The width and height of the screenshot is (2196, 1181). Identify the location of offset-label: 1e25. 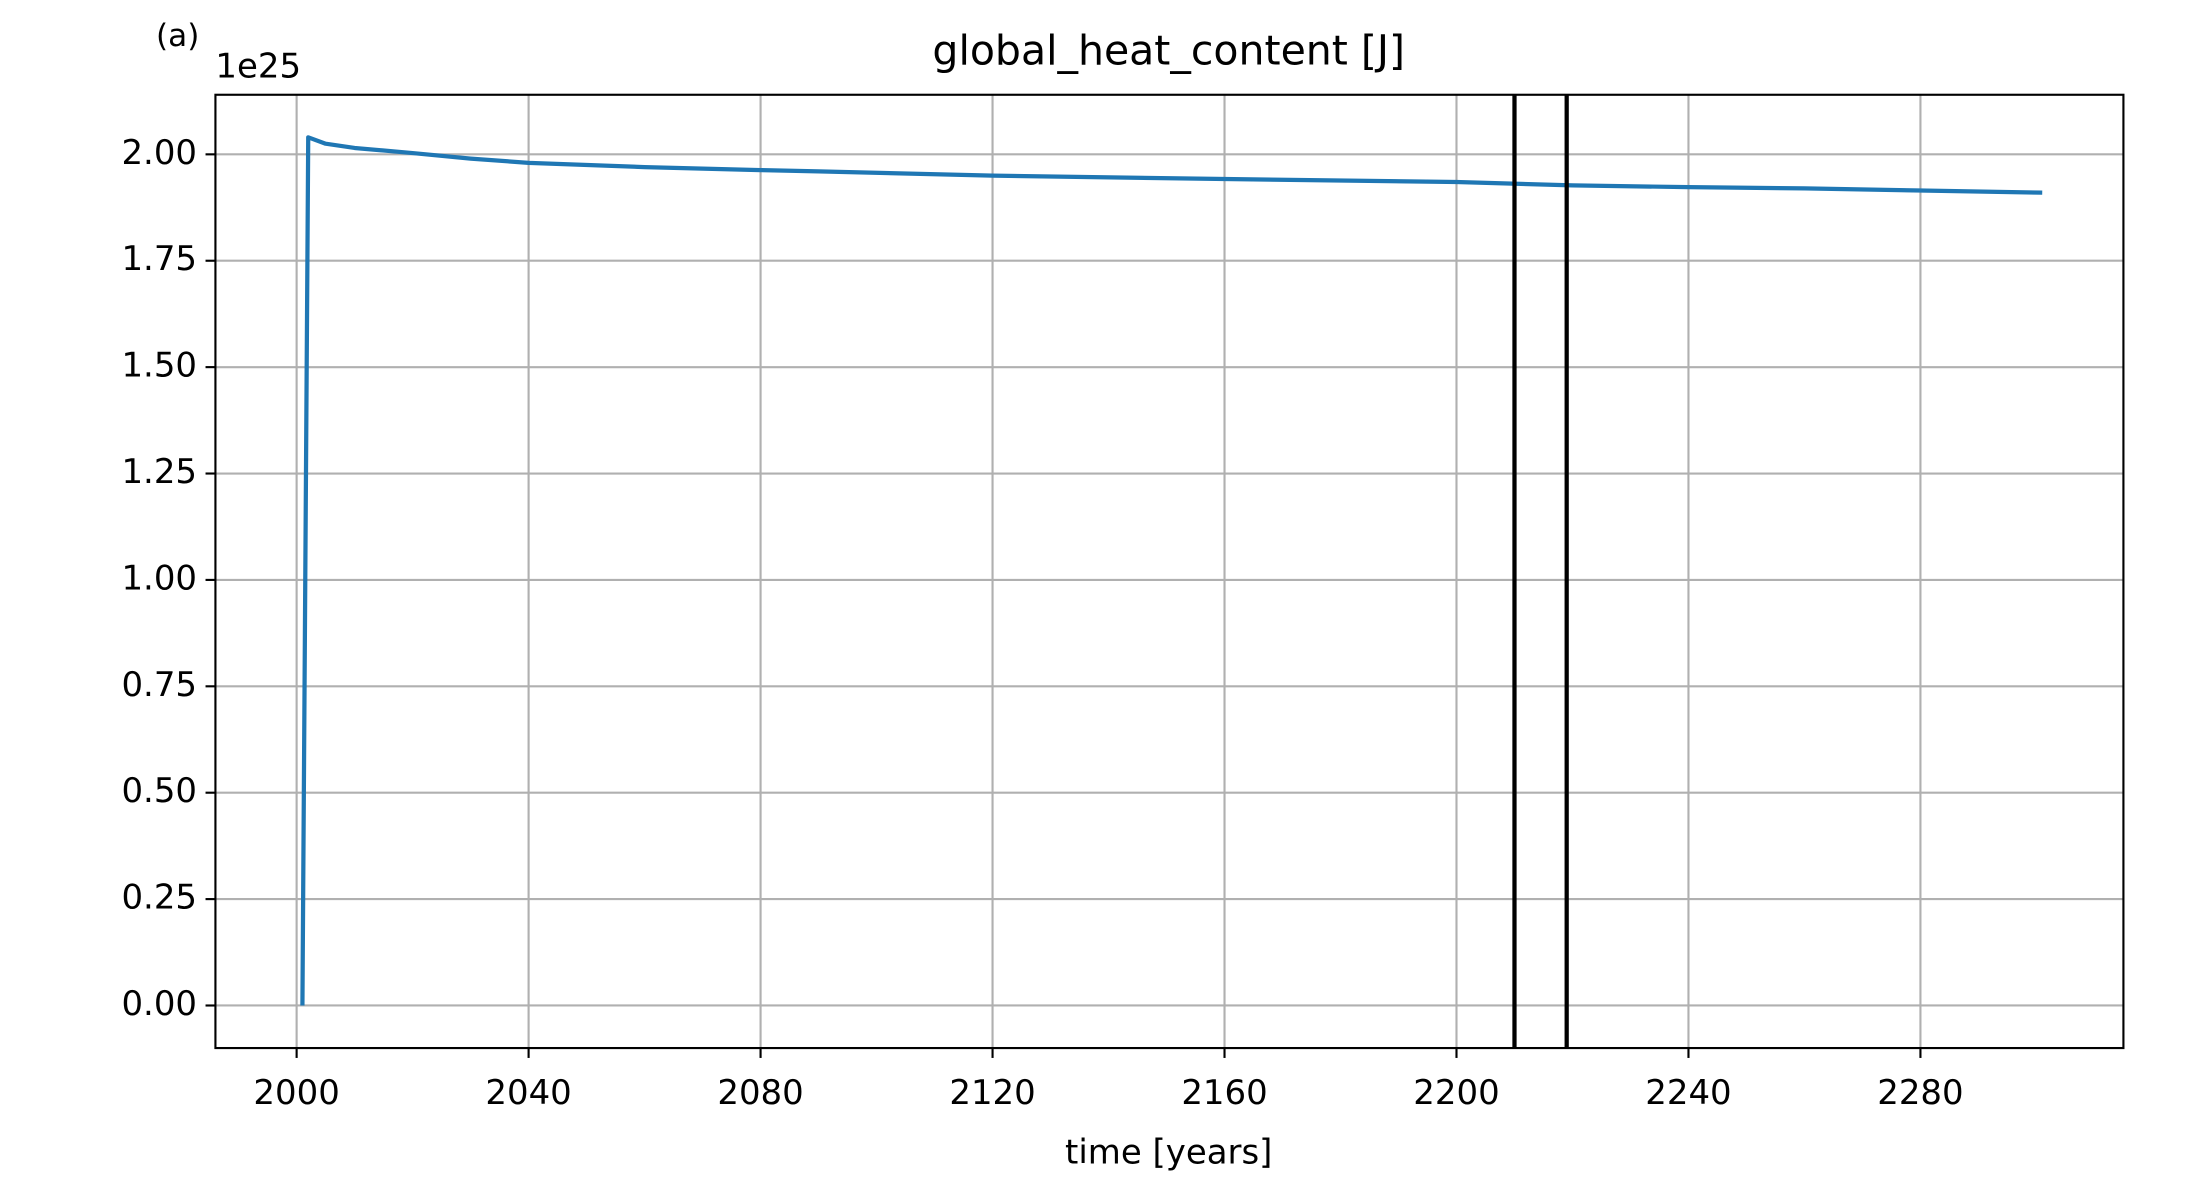
(258, 66).